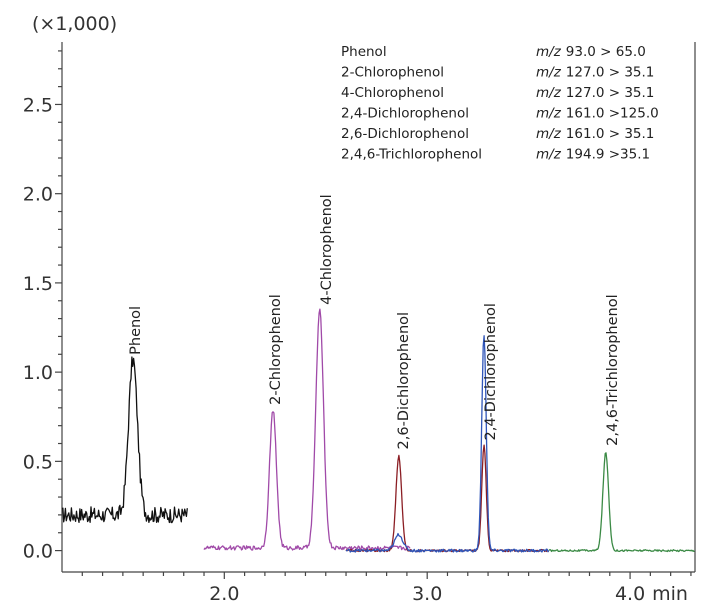 The width and height of the screenshot is (708, 607). I want to click on x-unit-label: min, so click(670, 594).